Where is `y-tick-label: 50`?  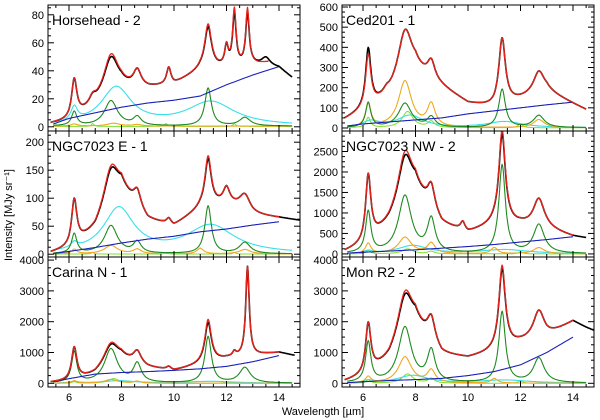
y-tick-label: 50 is located at coordinates (38, 227).